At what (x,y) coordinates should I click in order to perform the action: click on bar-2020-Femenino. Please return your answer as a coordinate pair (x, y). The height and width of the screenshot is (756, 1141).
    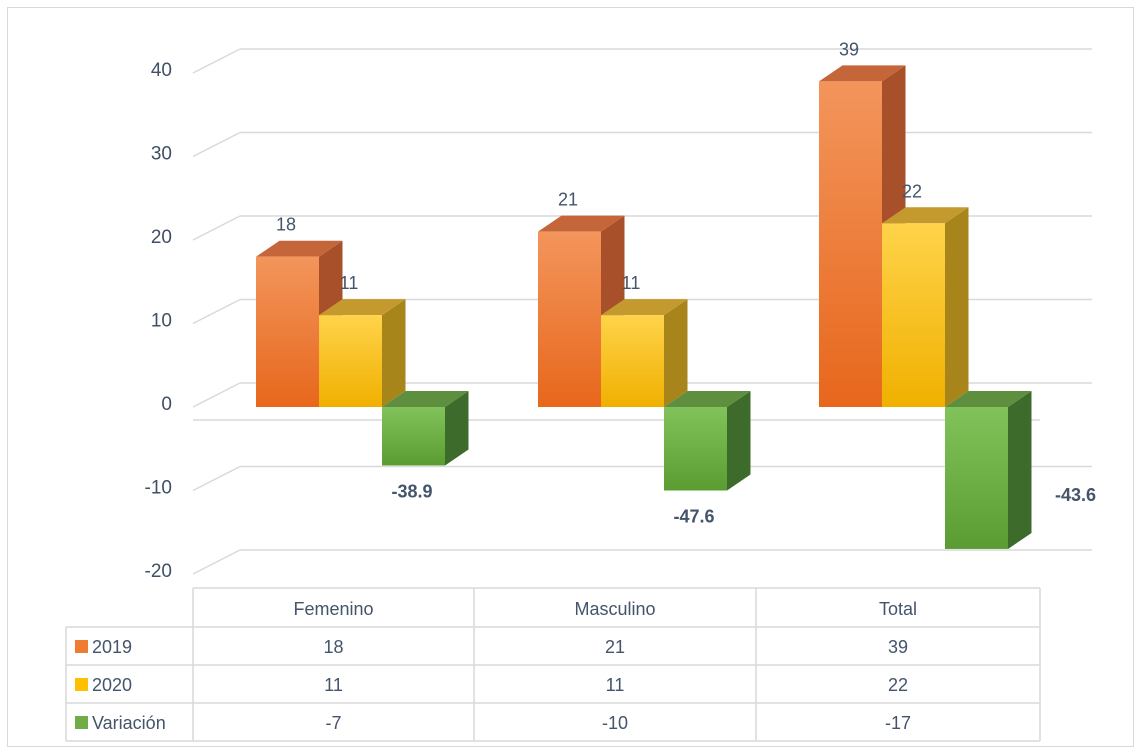
    Looking at the image, I should click on (362, 353).